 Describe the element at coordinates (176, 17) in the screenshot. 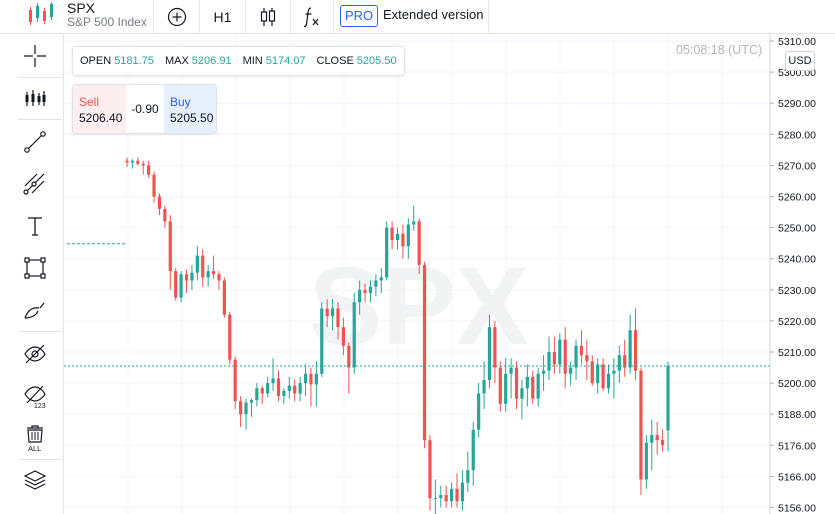

I see `compare-symbol-button` at that location.